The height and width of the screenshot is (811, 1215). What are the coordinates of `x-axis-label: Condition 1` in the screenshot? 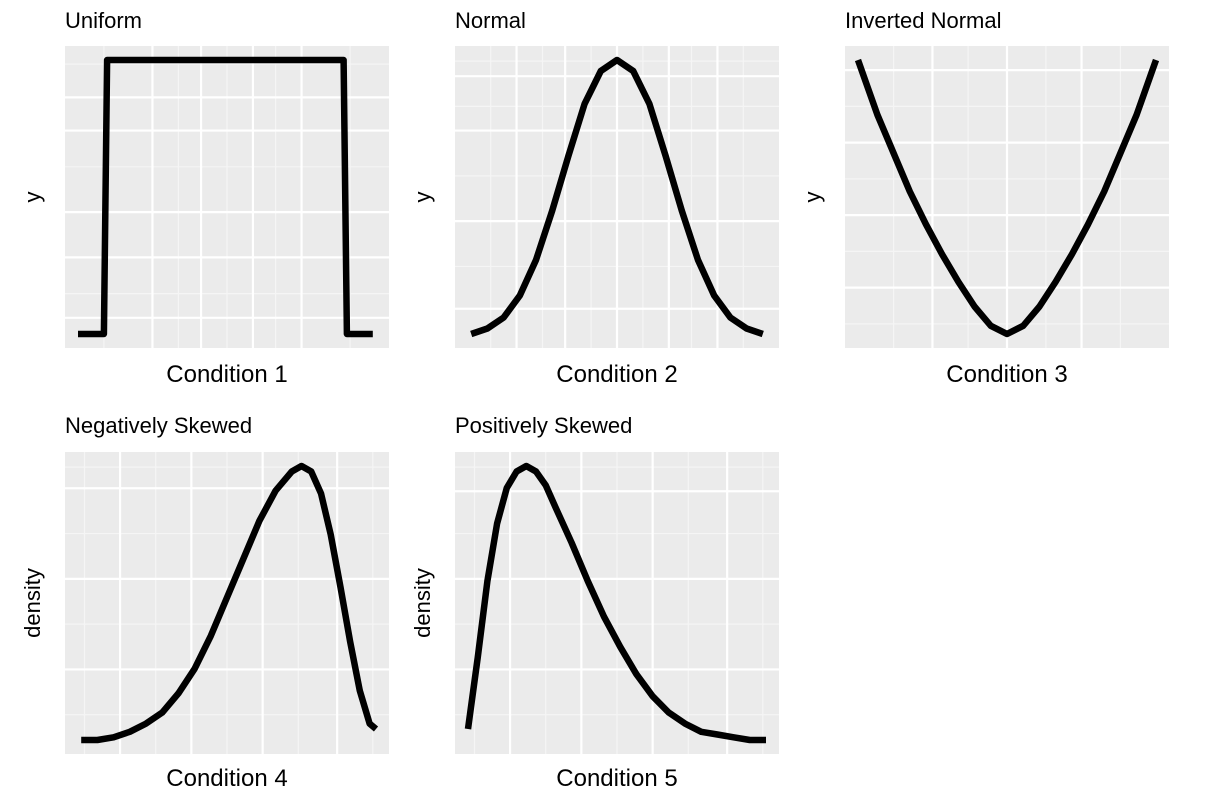 It's located at (226, 374).